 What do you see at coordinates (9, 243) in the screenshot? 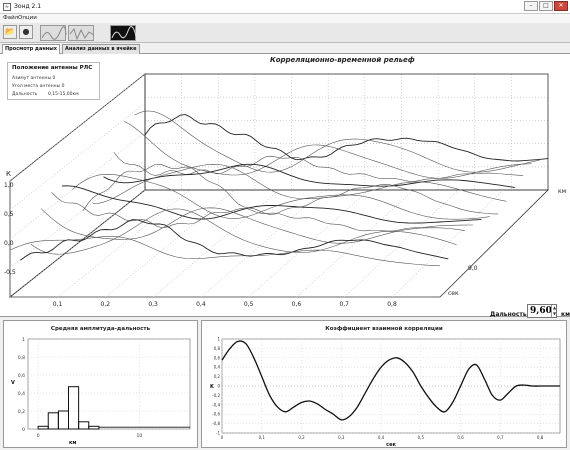
I see `z-tick-label: 0,0` at bounding box center [9, 243].